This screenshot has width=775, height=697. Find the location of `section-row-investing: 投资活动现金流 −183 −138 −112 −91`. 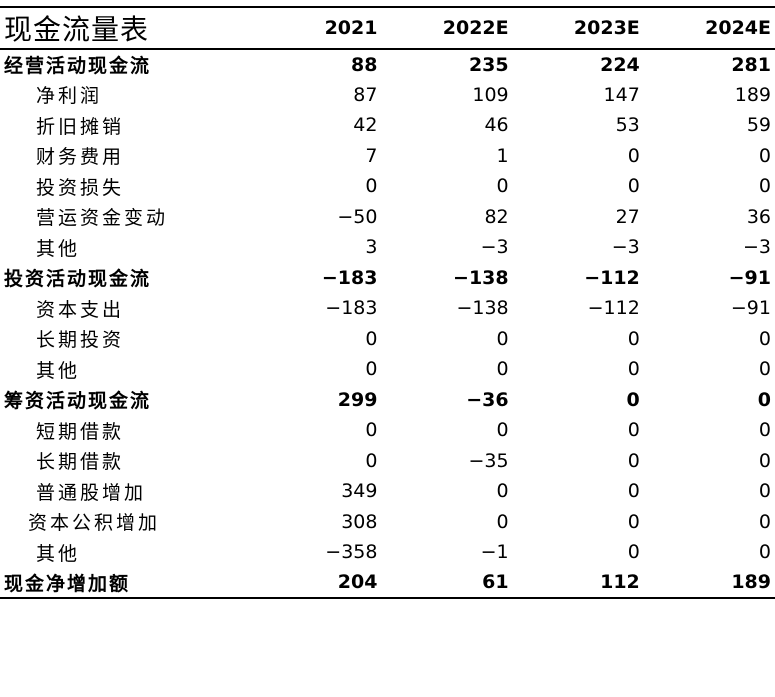

section-row-investing: 投资活动现金流 −183 −138 −112 −91 is located at coordinates (387, 278).